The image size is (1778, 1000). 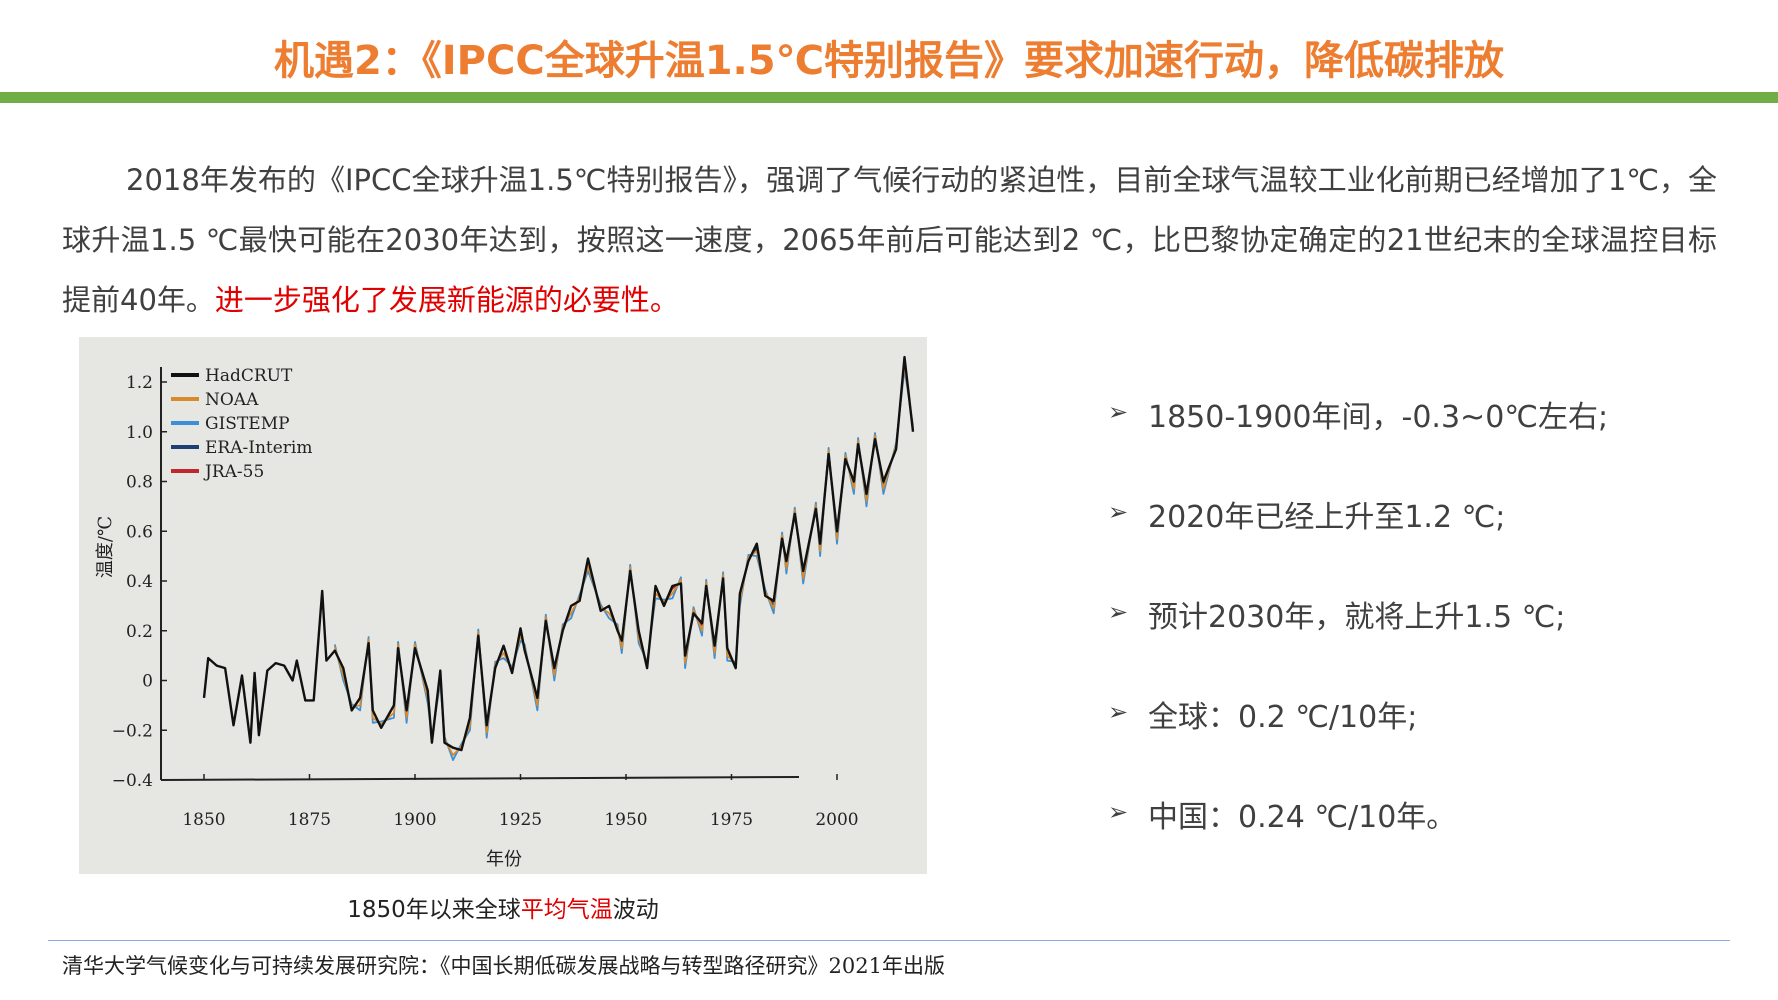 What do you see at coordinates (1358, 542) in the screenshot?
I see `list-item: ➢ 2020年已经上升至1.2 ℃;` at bounding box center [1358, 542].